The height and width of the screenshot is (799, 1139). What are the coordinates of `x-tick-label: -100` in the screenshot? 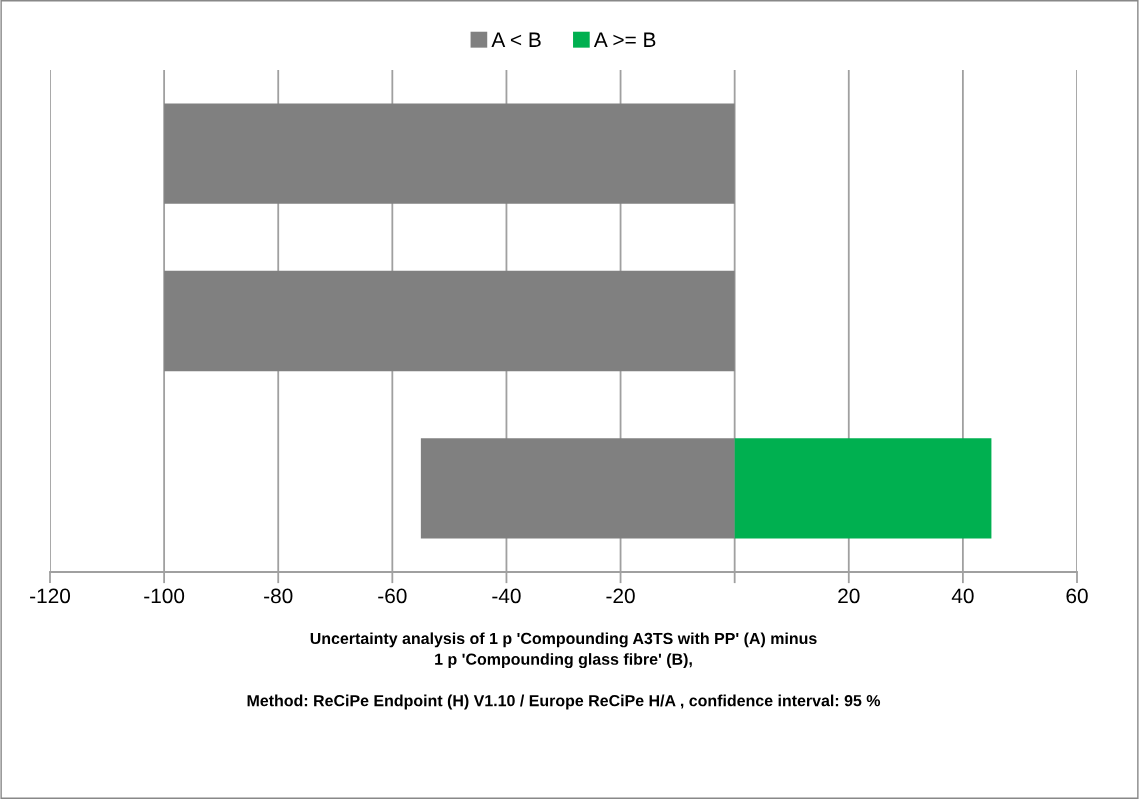 It's located at (164, 596).